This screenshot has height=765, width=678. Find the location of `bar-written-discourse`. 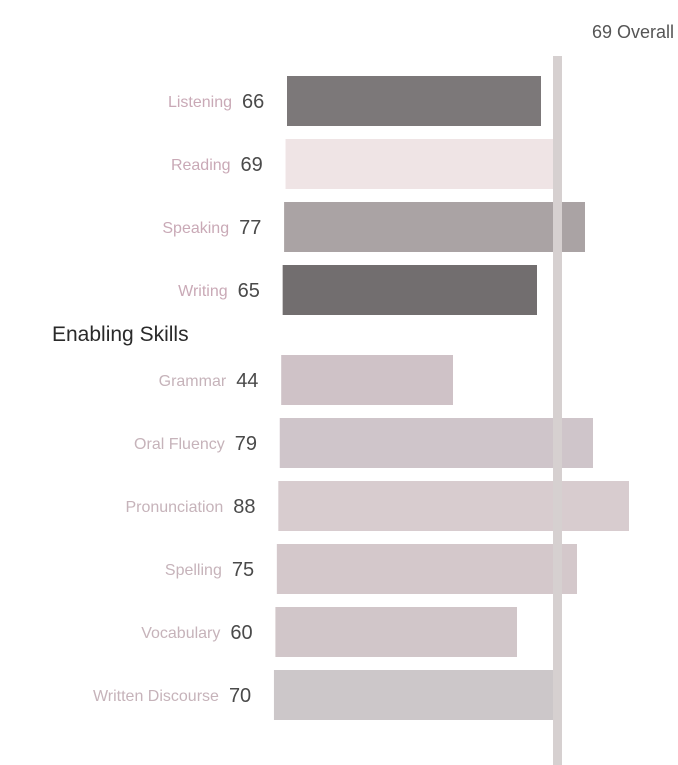

bar-written-discourse is located at coordinates (415, 695).